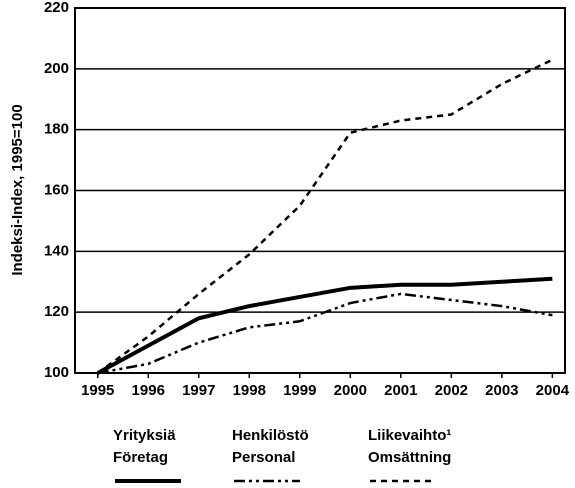 Image resolution: width=575 pixels, height=488 pixels. What do you see at coordinates (198, 390) in the screenshot?
I see `x-tick-label: 1997` at bounding box center [198, 390].